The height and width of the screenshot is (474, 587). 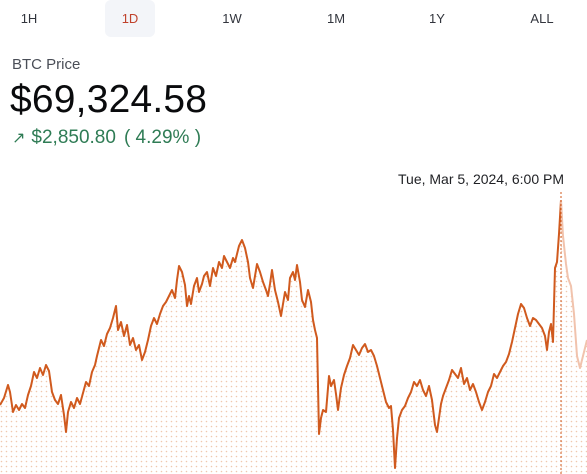 I want to click on price-change: ↗ $2,850.80 ( 4.29% ), so click(x=106, y=138).